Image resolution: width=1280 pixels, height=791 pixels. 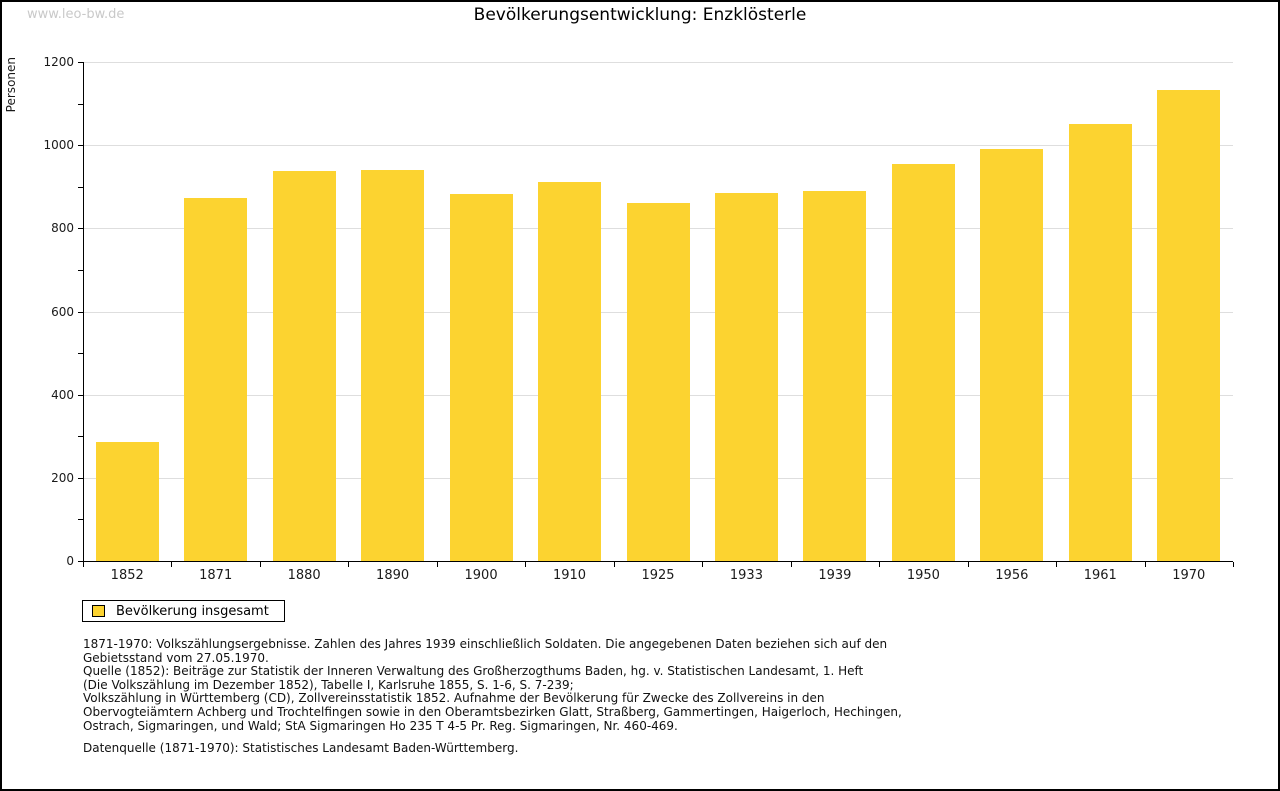 What do you see at coordinates (62, 394) in the screenshot?
I see `y-tick-label: 400` at bounding box center [62, 394].